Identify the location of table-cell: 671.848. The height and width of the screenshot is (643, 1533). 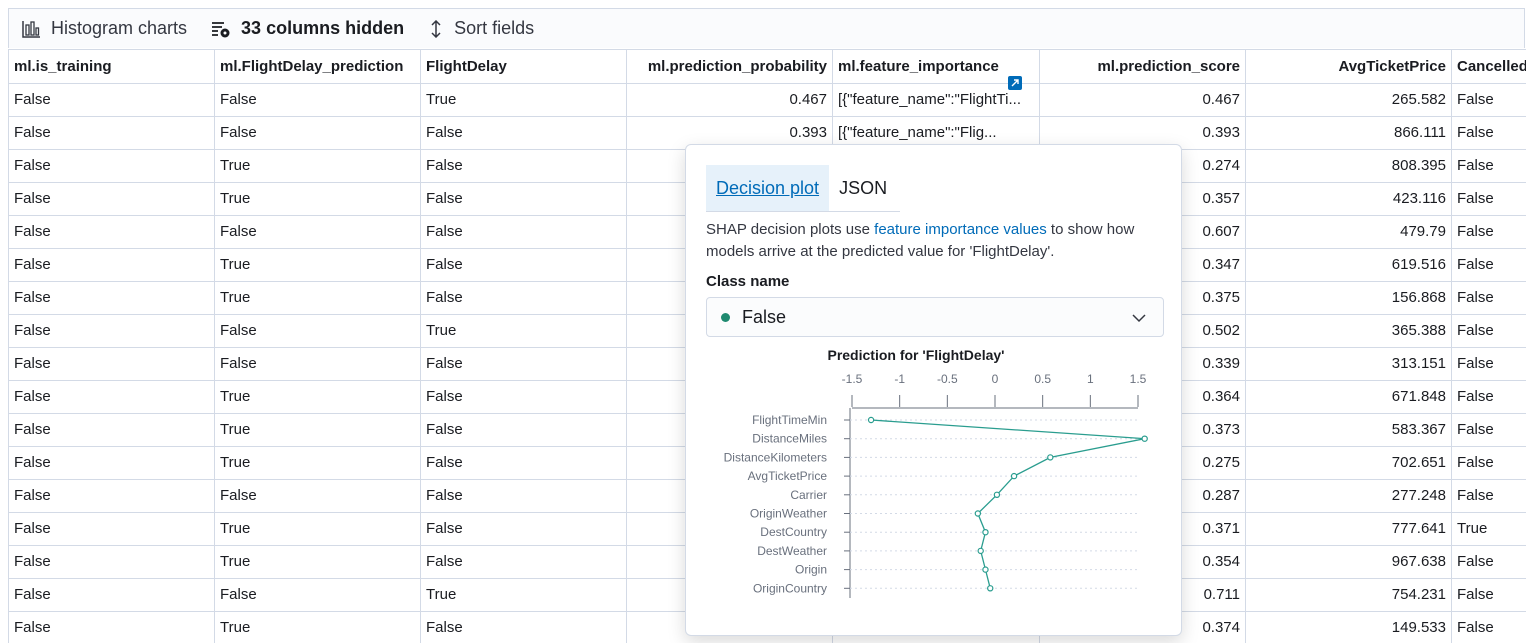
(1349, 397).